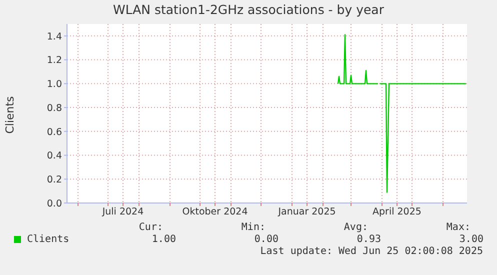 The image size is (497, 275). I want to click on y-tick-label: 0.6, so click(54, 132).